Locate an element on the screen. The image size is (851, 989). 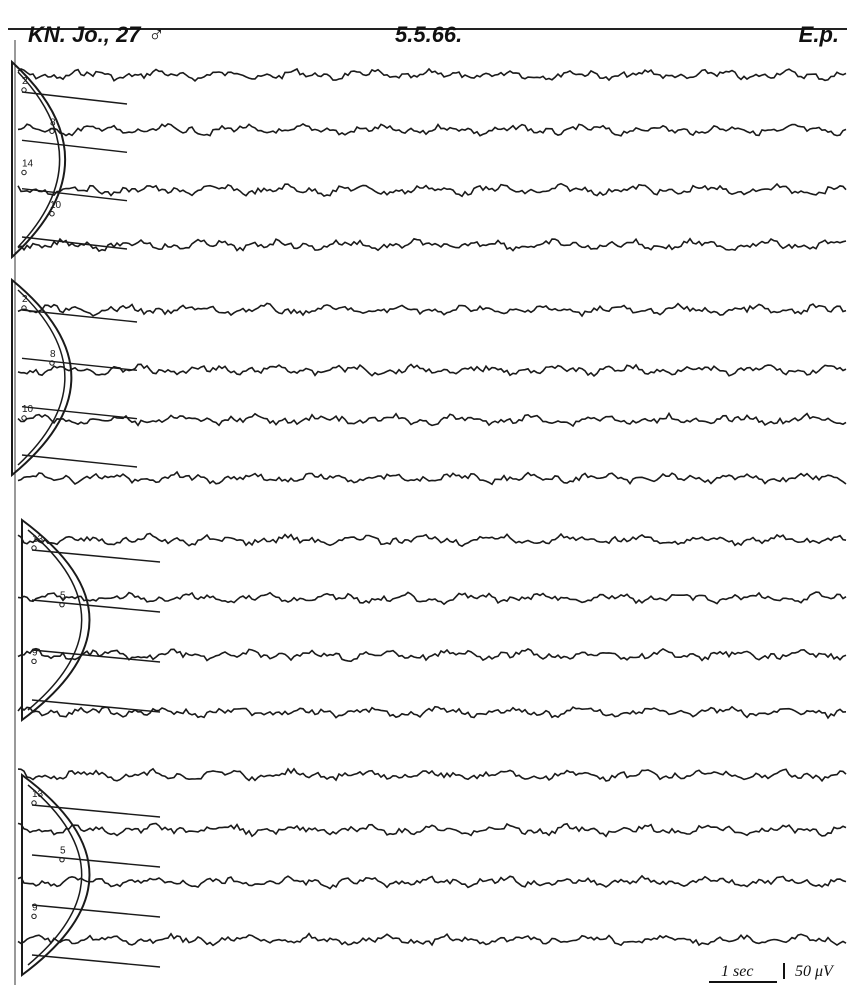
head-diagram-4: 13 5 9 is located at coordinates (91, 875).